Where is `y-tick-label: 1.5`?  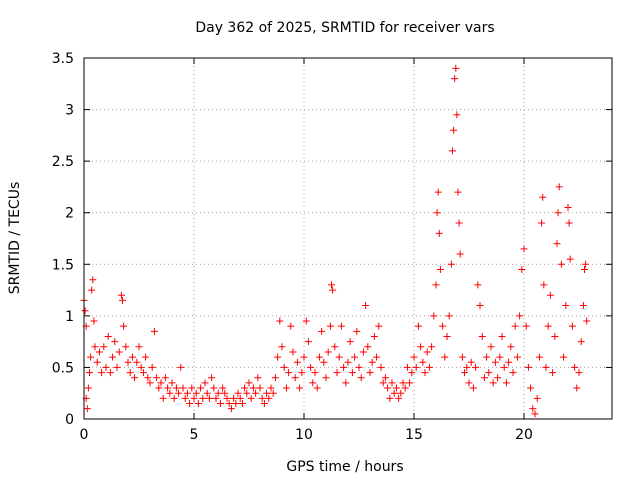
y-tick-label: 1.5 is located at coordinates (63, 265).